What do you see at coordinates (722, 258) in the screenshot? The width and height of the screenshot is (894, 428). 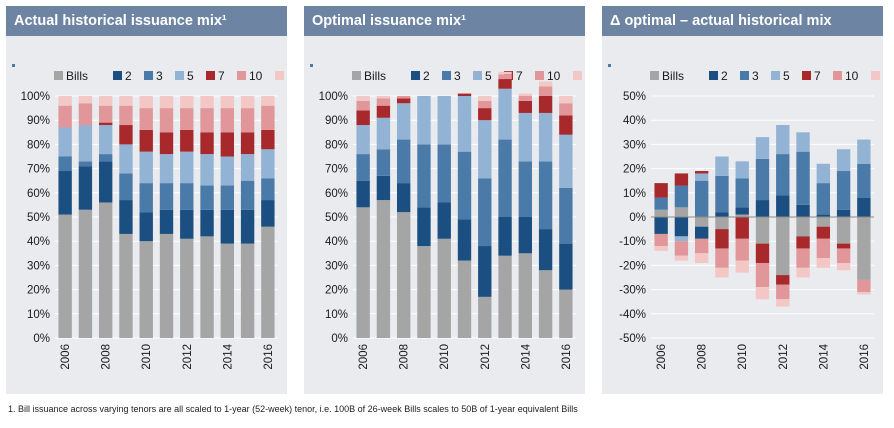 I see `bar-segment-10-2009` at bounding box center [722, 258].